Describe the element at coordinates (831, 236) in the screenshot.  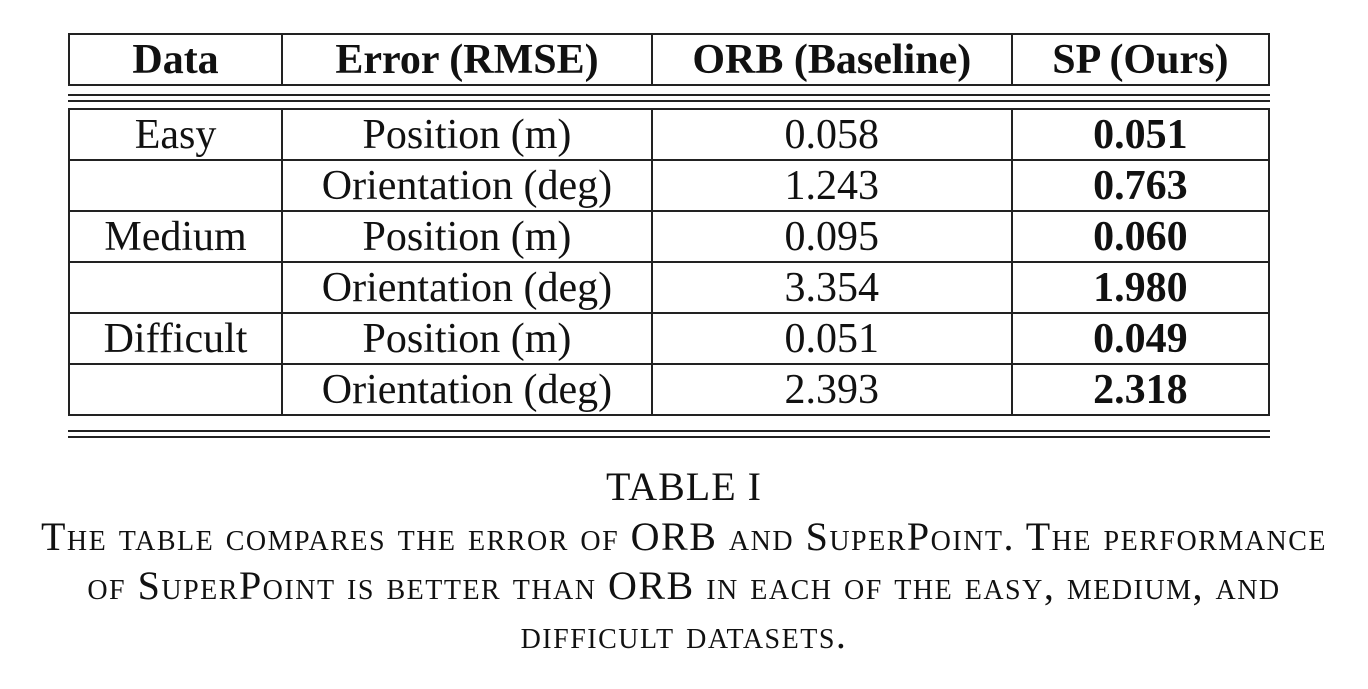
I see `cell-orb: 0.095` at that location.